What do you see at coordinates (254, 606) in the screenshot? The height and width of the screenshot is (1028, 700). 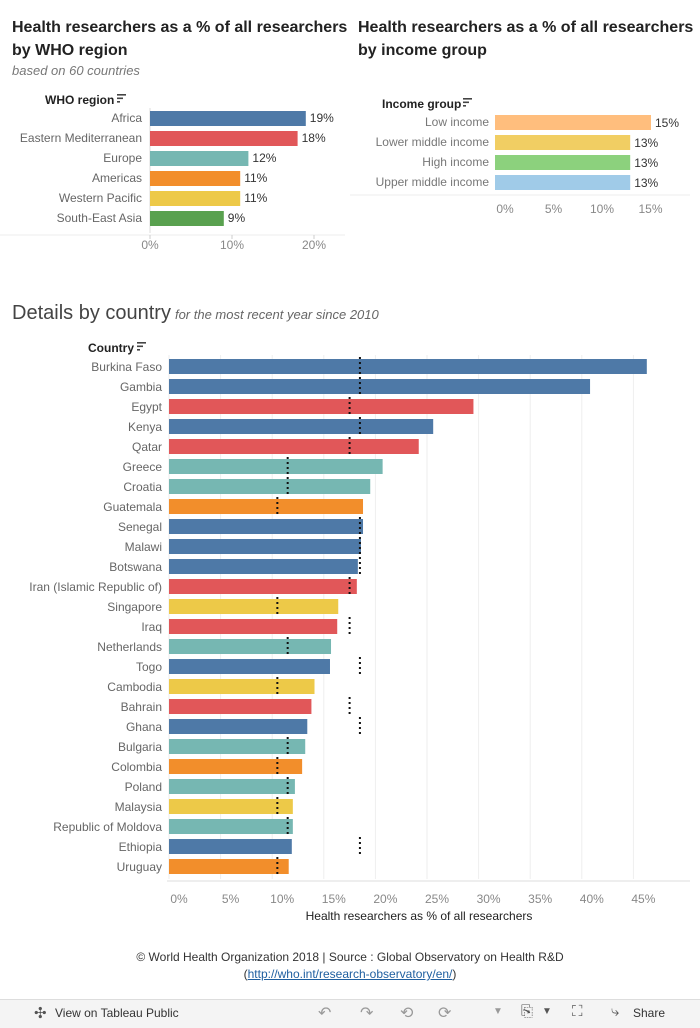 I see `country-bar-singapore` at bounding box center [254, 606].